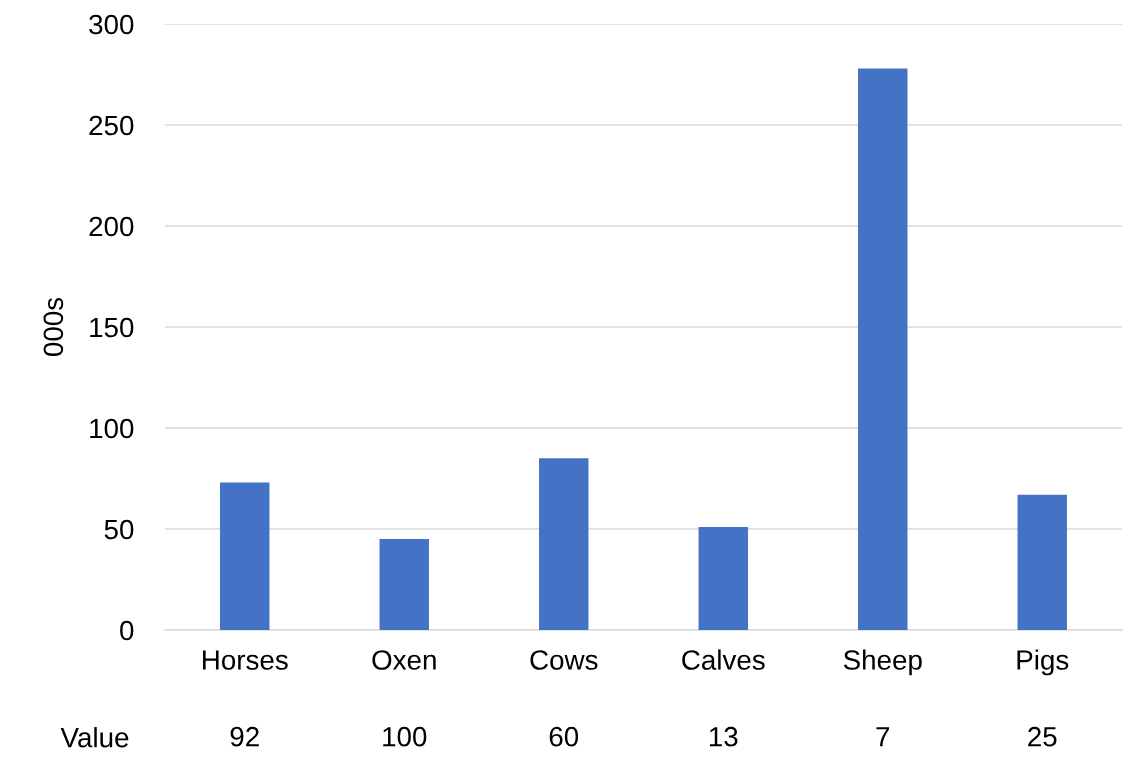 The height and width of the screenshot is (758, 1132). What do you see at coordinates (112, 327) in the screenshot?
I see `y-tick-label: 150` at bounding box center [112, 327].